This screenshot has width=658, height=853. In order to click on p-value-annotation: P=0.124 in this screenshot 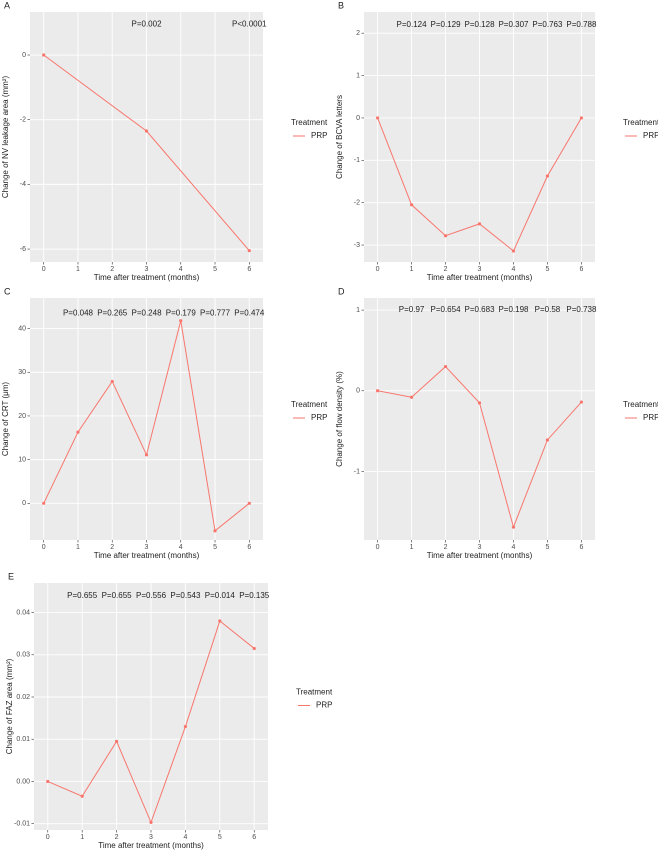, I will do `click(412, 24)`.